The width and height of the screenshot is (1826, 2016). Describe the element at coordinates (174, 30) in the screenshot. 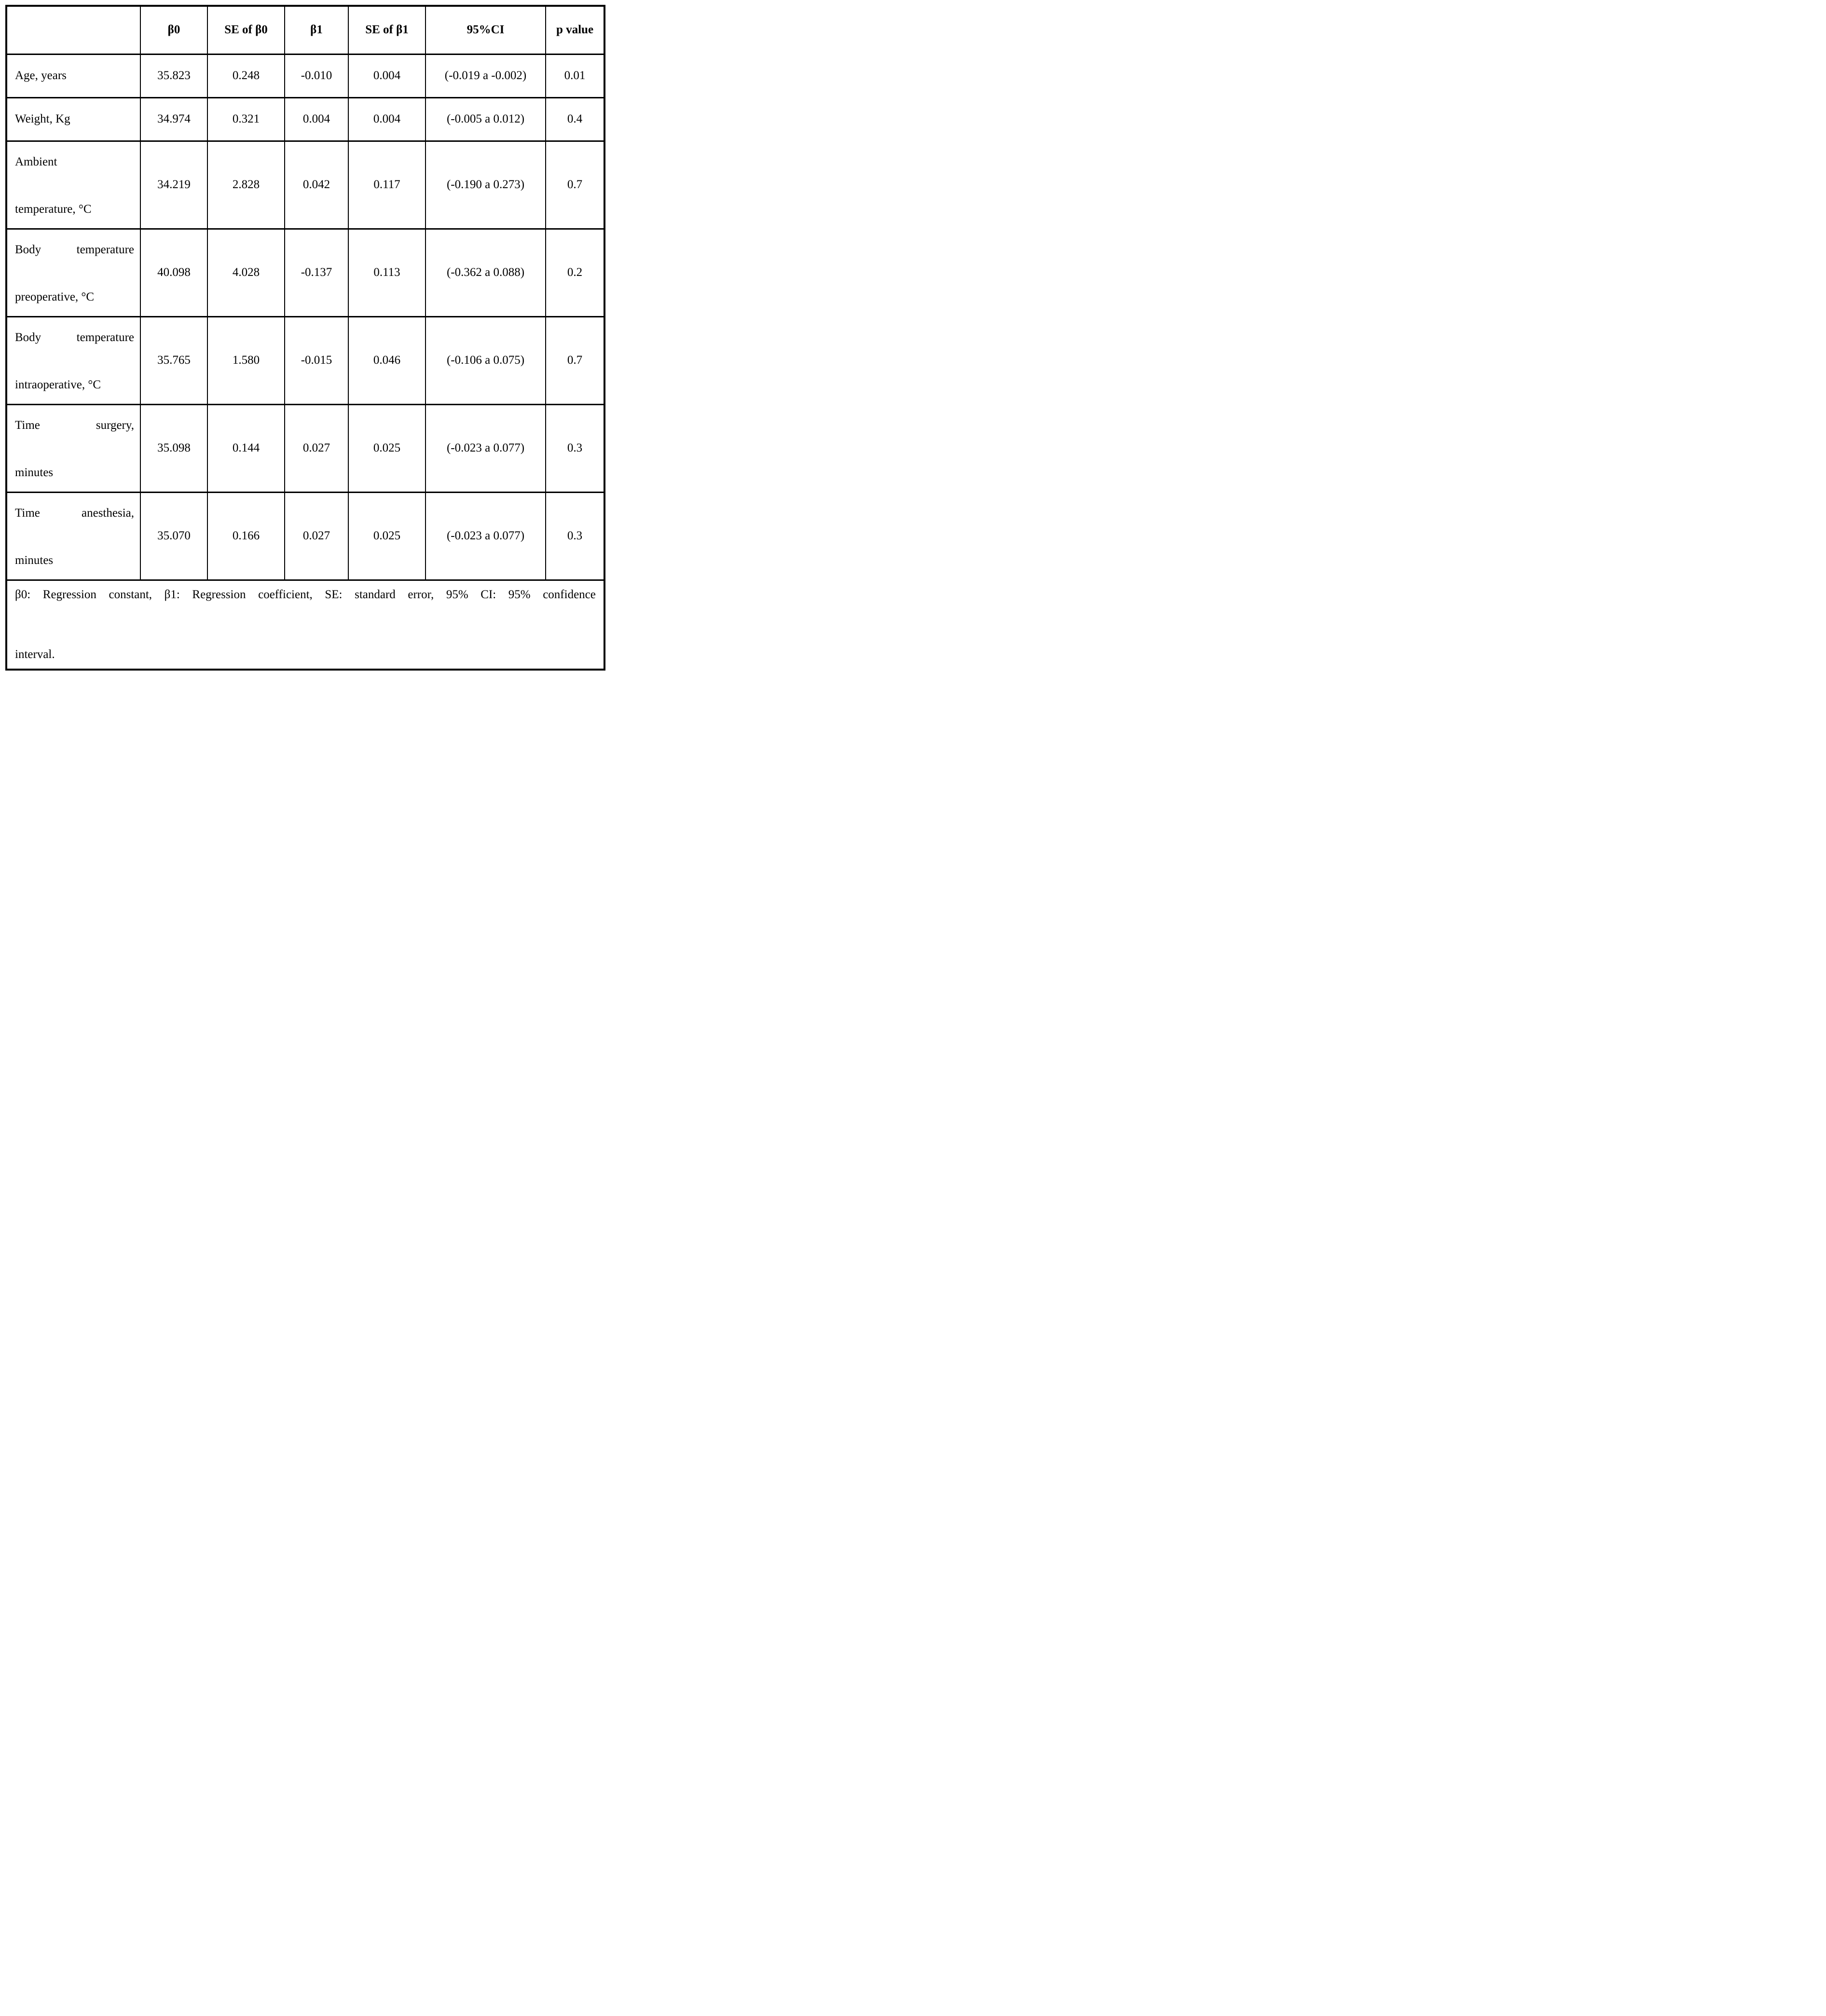

I see `column-header-b0: β0` at that location.